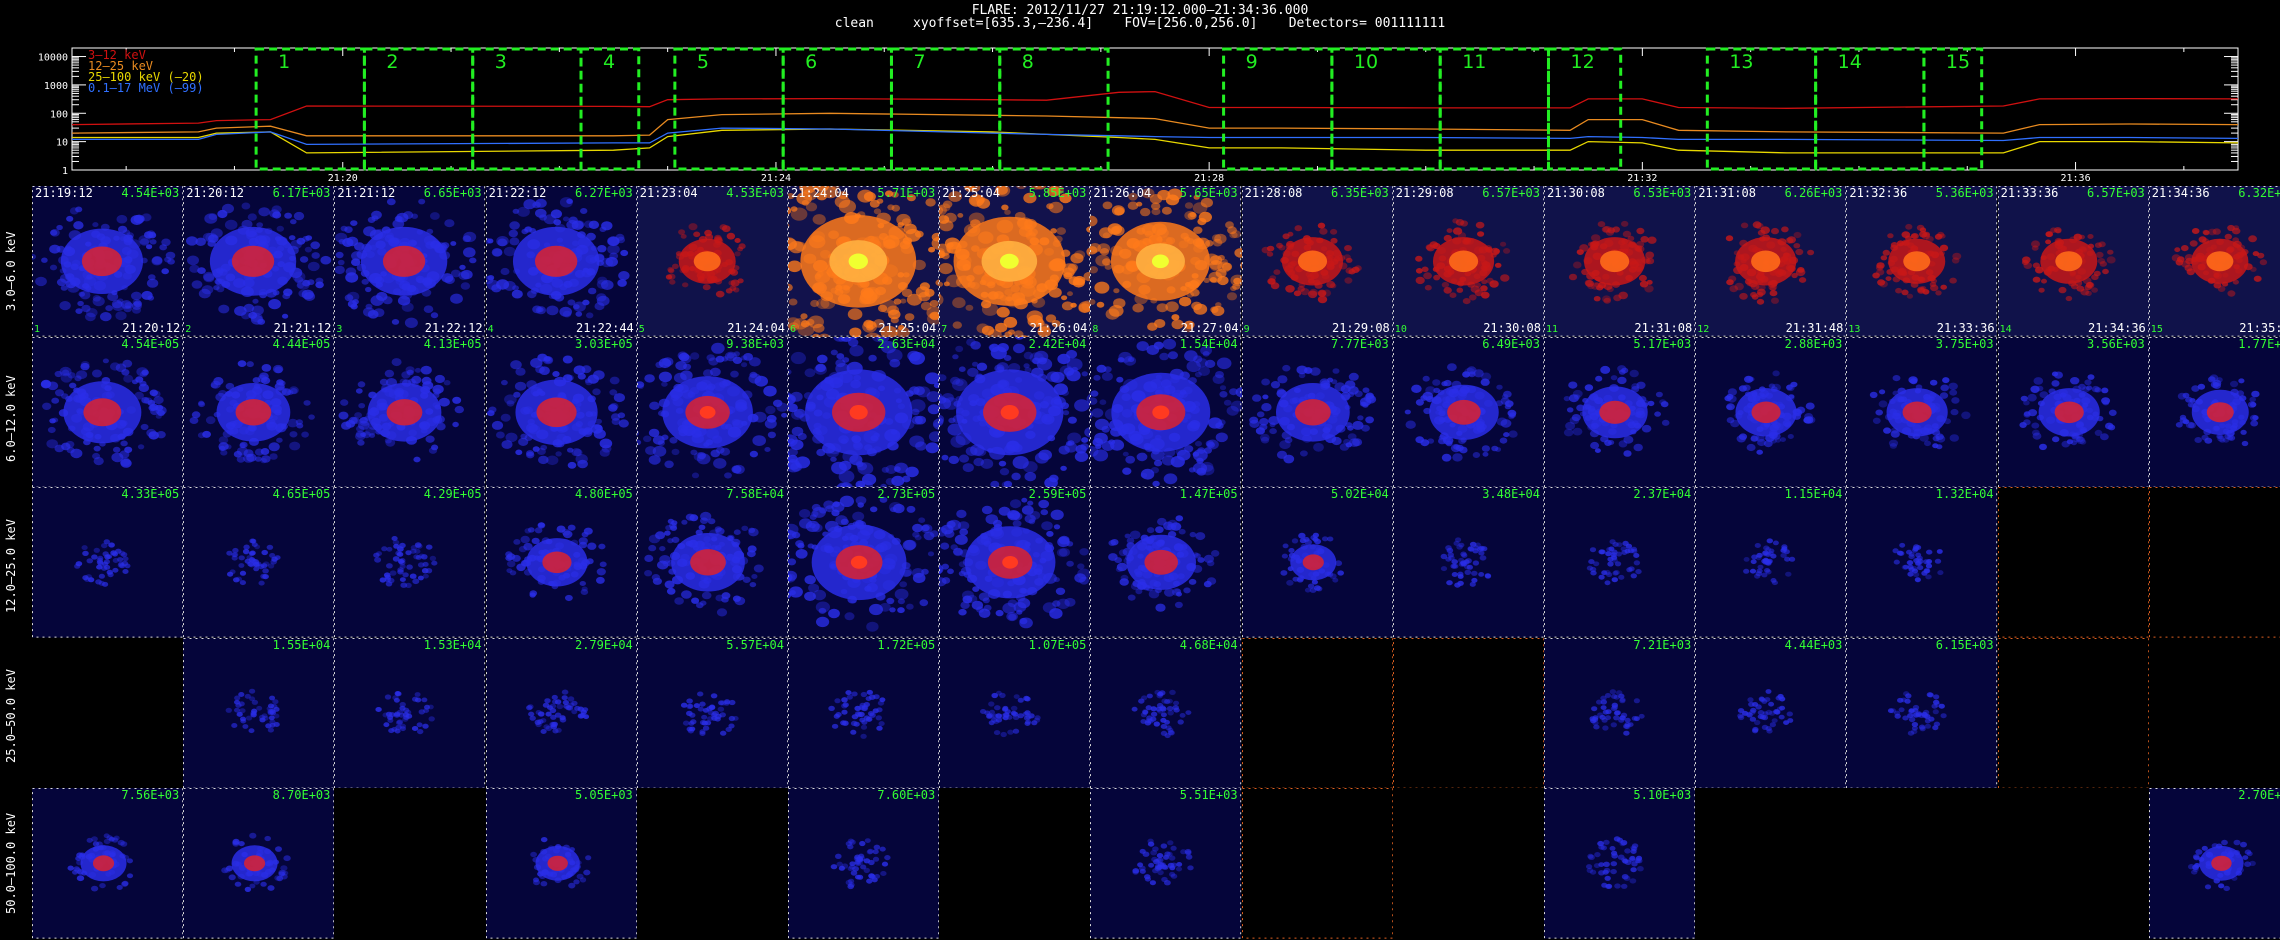 This screenshot has height=940, width=2280. I want to click on flux-label: 5.36E+03, so click(1964, 193).